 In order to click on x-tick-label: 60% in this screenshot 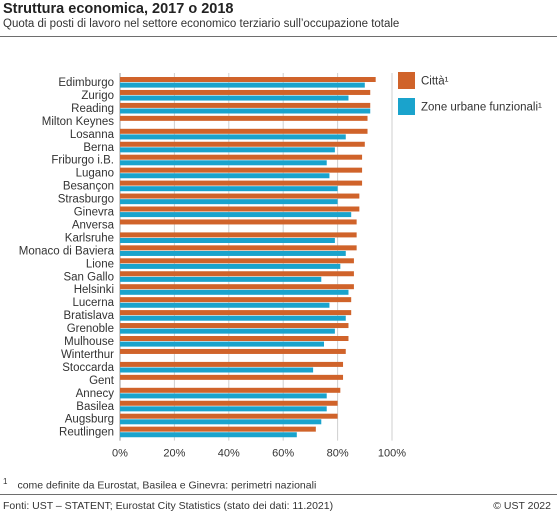, I will do `click(283, 454)`.